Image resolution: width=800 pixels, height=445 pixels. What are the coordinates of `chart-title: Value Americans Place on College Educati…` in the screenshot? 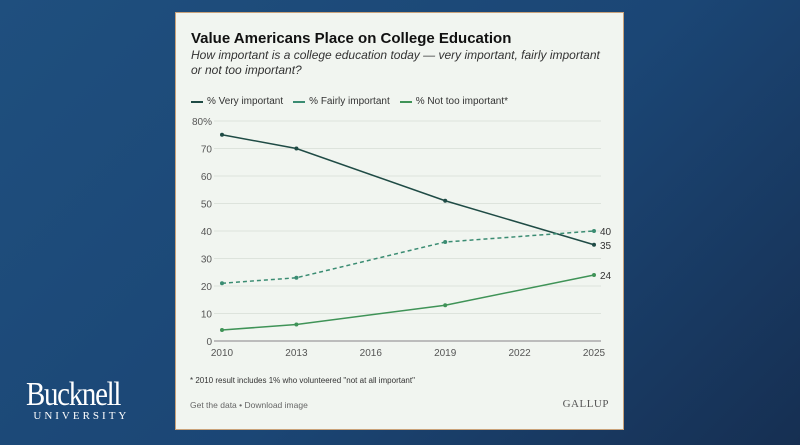 It's located at (351, 38).